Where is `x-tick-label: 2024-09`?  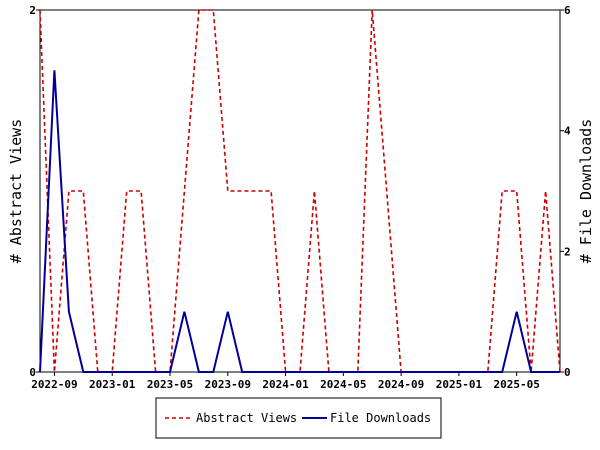 x-tick-label: 2024-09 is located at coordinates (401, 384).